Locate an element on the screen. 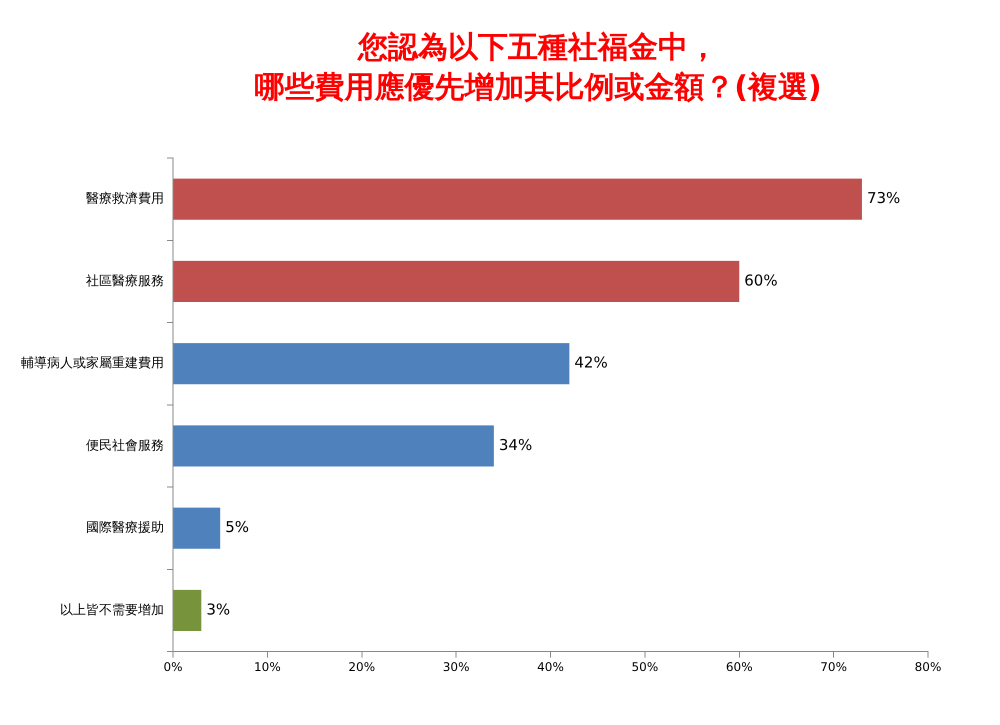 The width and height of the screenshot is (1000, 725). data-label: 42% is located at coordinates (591, 363).